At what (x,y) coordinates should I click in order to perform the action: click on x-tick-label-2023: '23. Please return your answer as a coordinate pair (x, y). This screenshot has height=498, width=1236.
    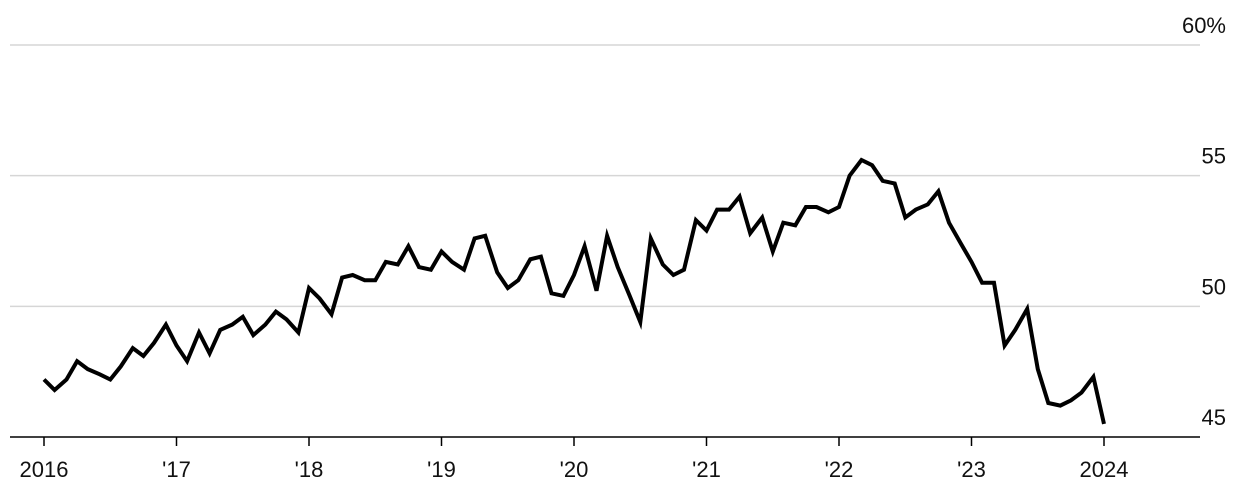
    Looking at the image, I should click on (971, 469).